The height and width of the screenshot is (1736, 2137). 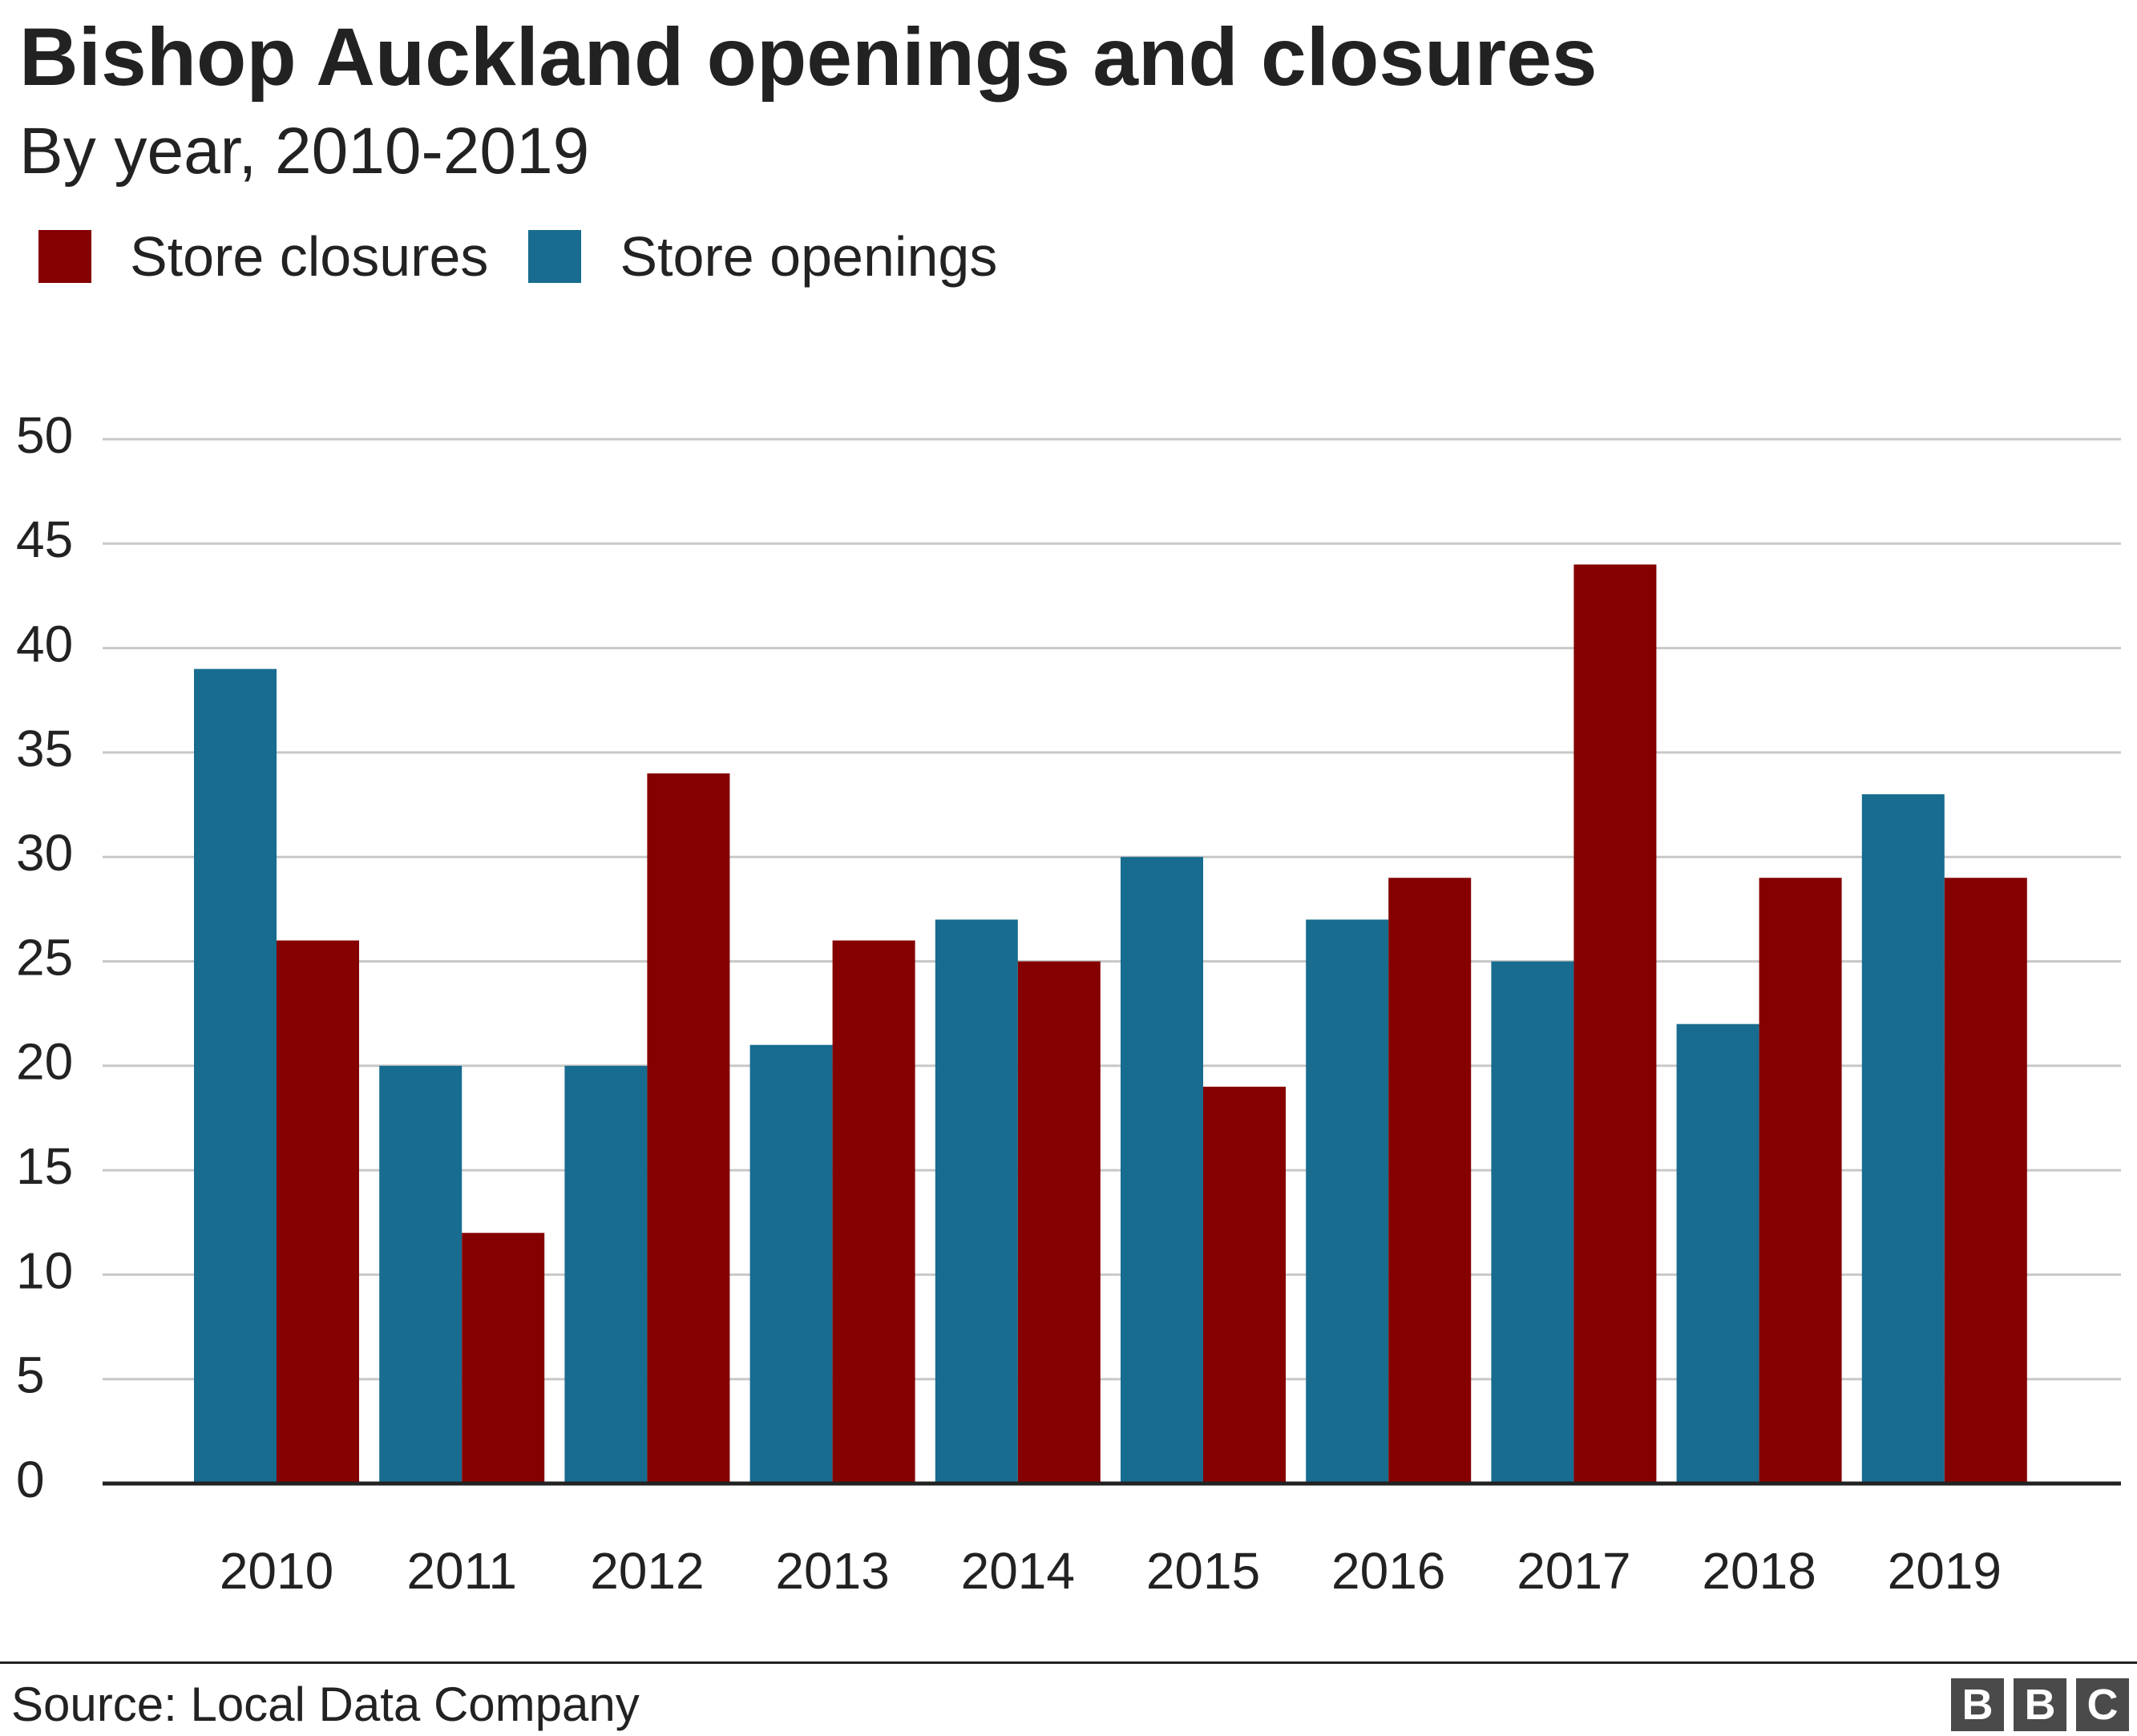 I want to click on y-tick-label-50: 50, so click(x=45, y=435).